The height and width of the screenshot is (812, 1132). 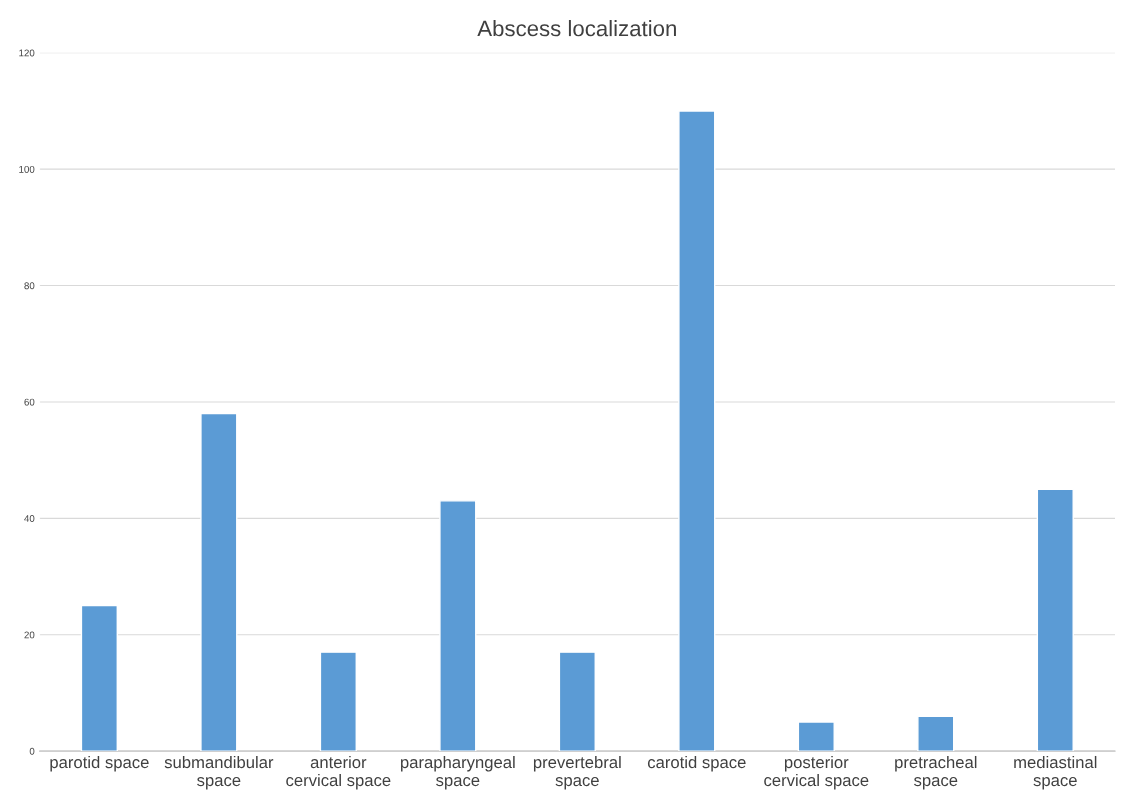 What do you see at coordinates (1055, 772) in the screenshot?
I see `x-tick-label: mediastinal space` at bounding box center [1055, 772].